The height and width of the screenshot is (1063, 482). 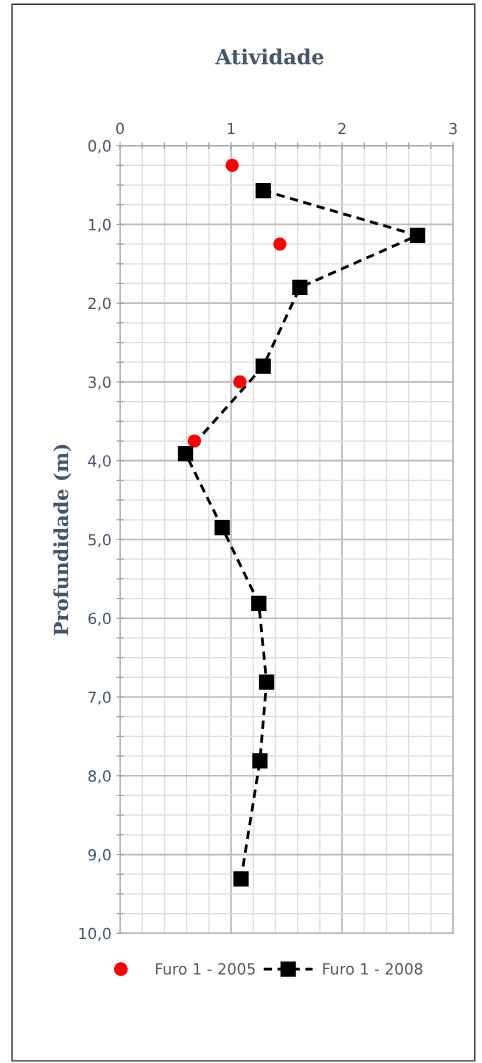 I want to click on x-tick-label: 3, so click(x=453, y=128).